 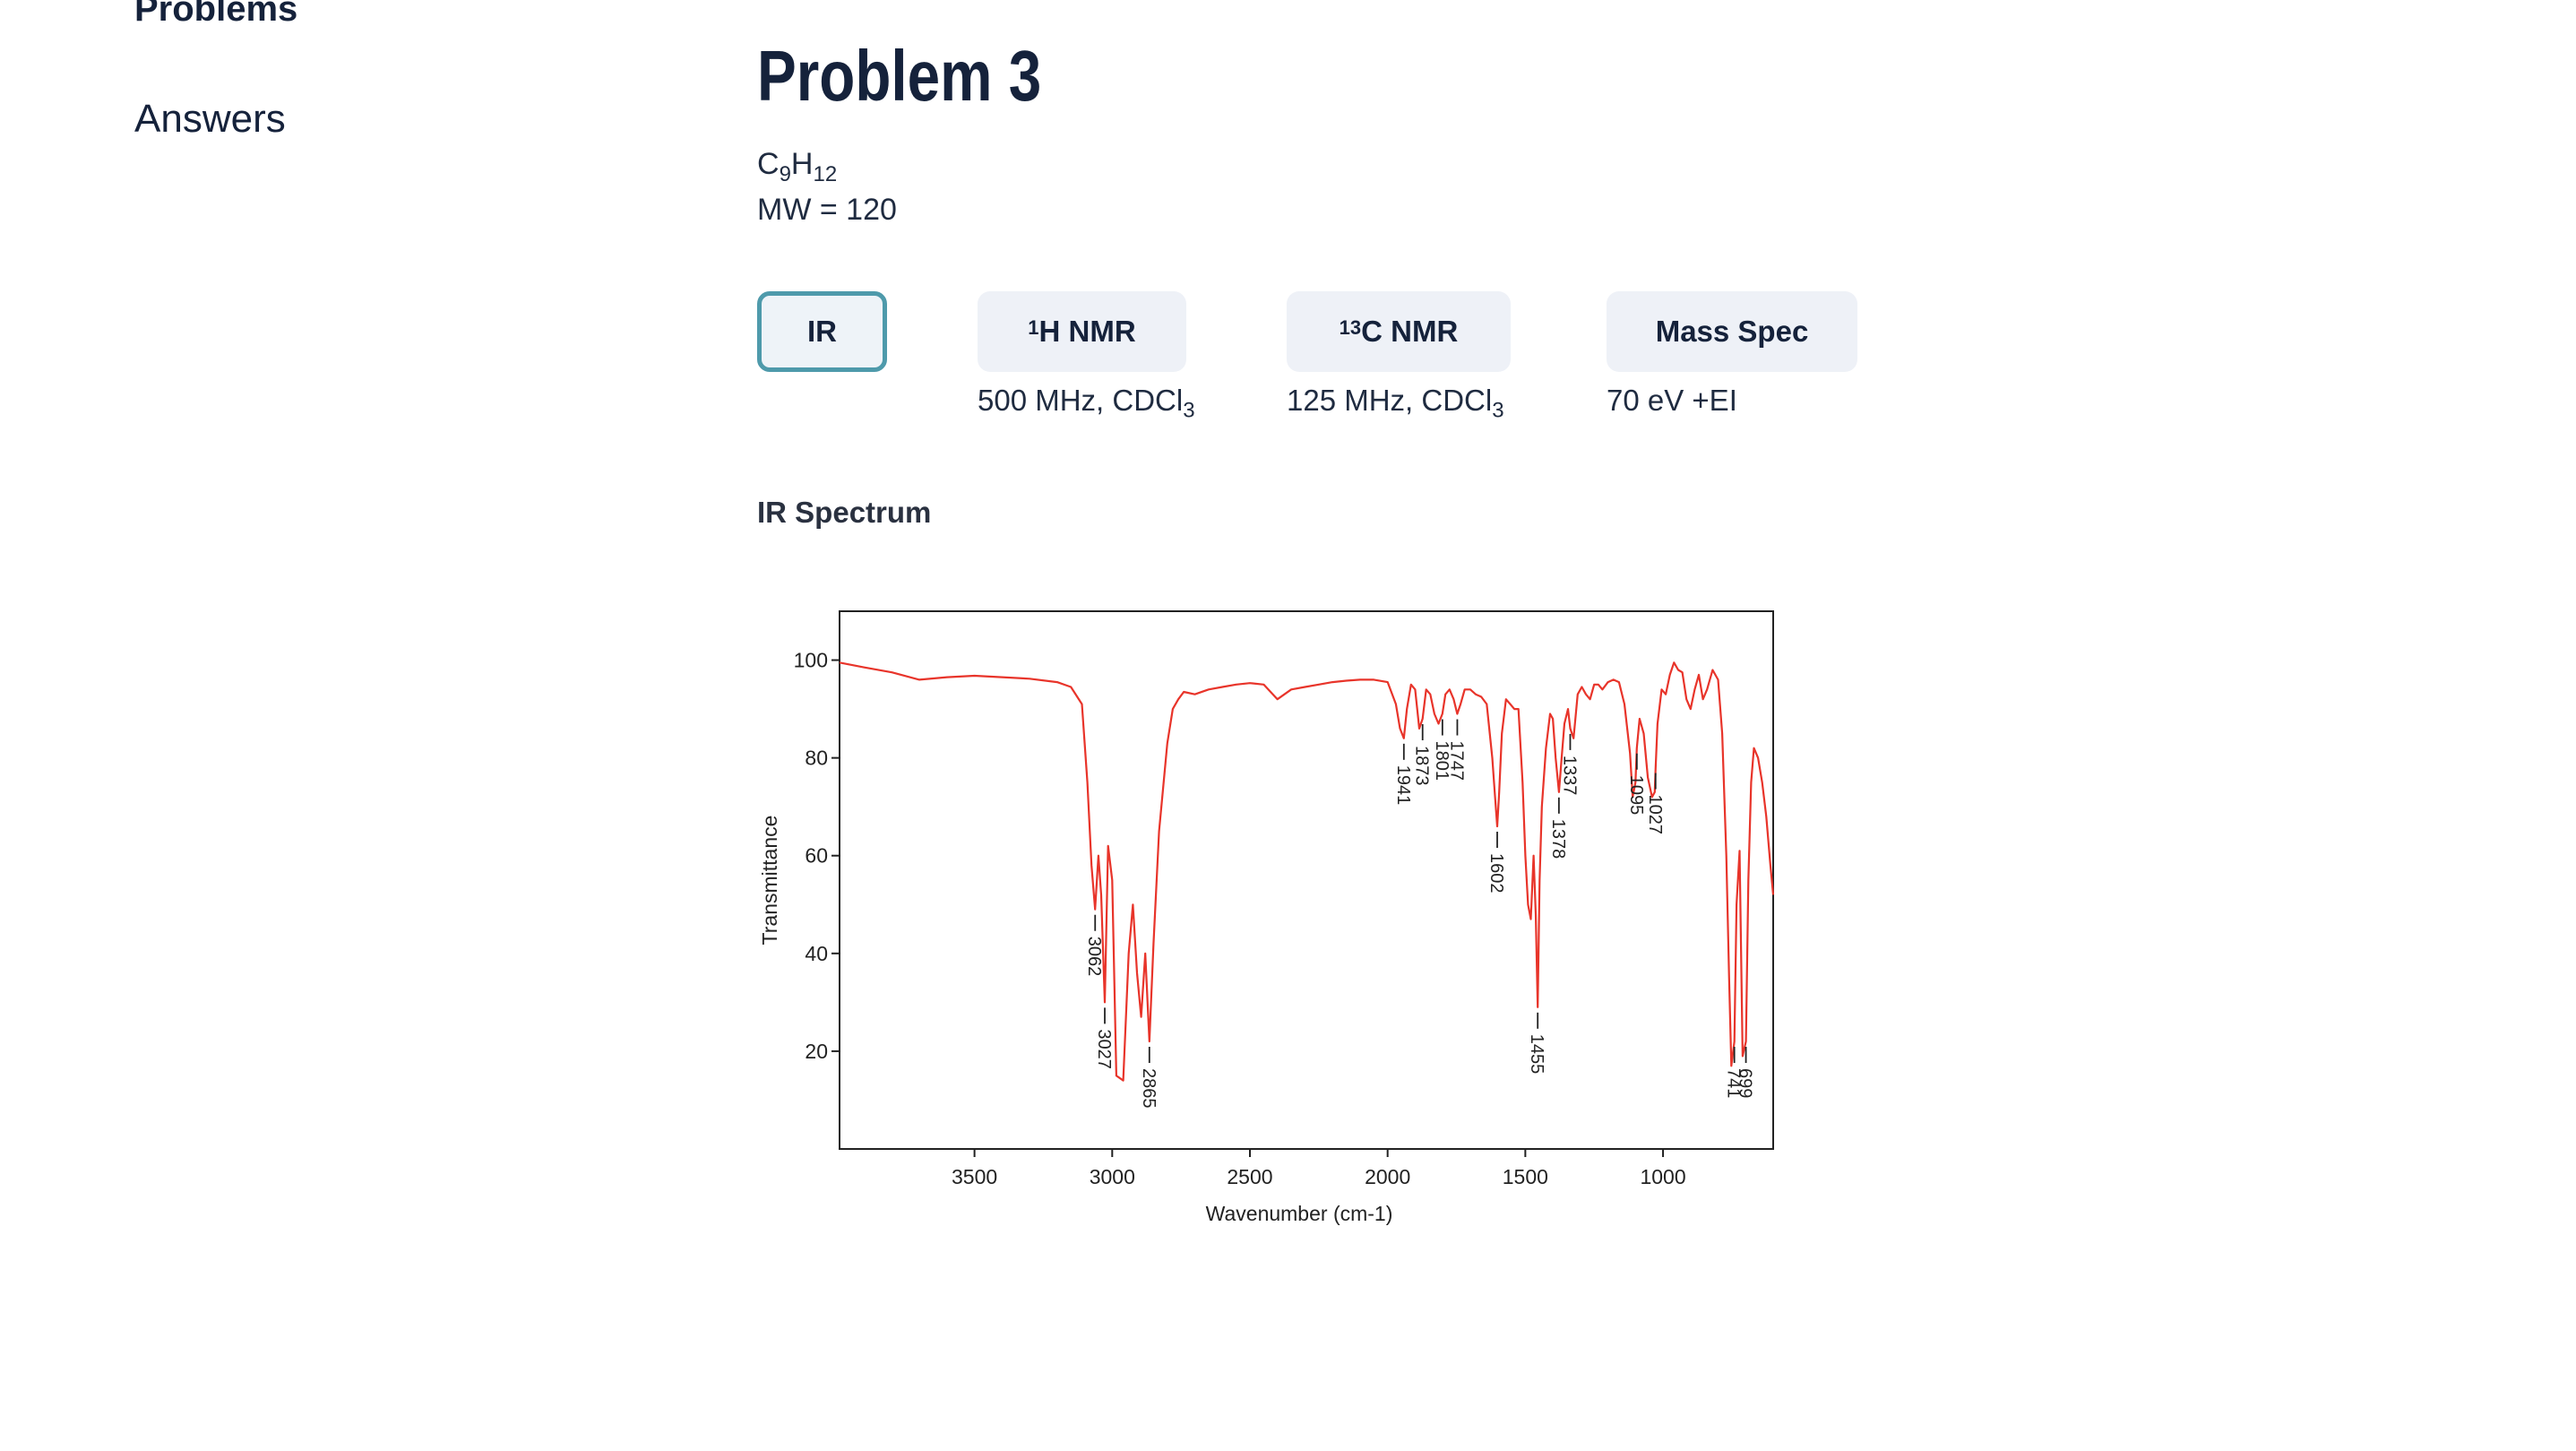 What do you see at coordinates (826, 173) in the screenshot?
I see `formula-h-subscript: 12` at bounding box center [826, 173].